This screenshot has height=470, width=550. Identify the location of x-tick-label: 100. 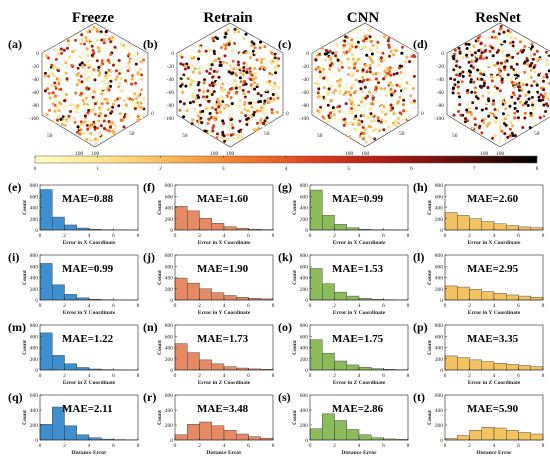
(79, 154).